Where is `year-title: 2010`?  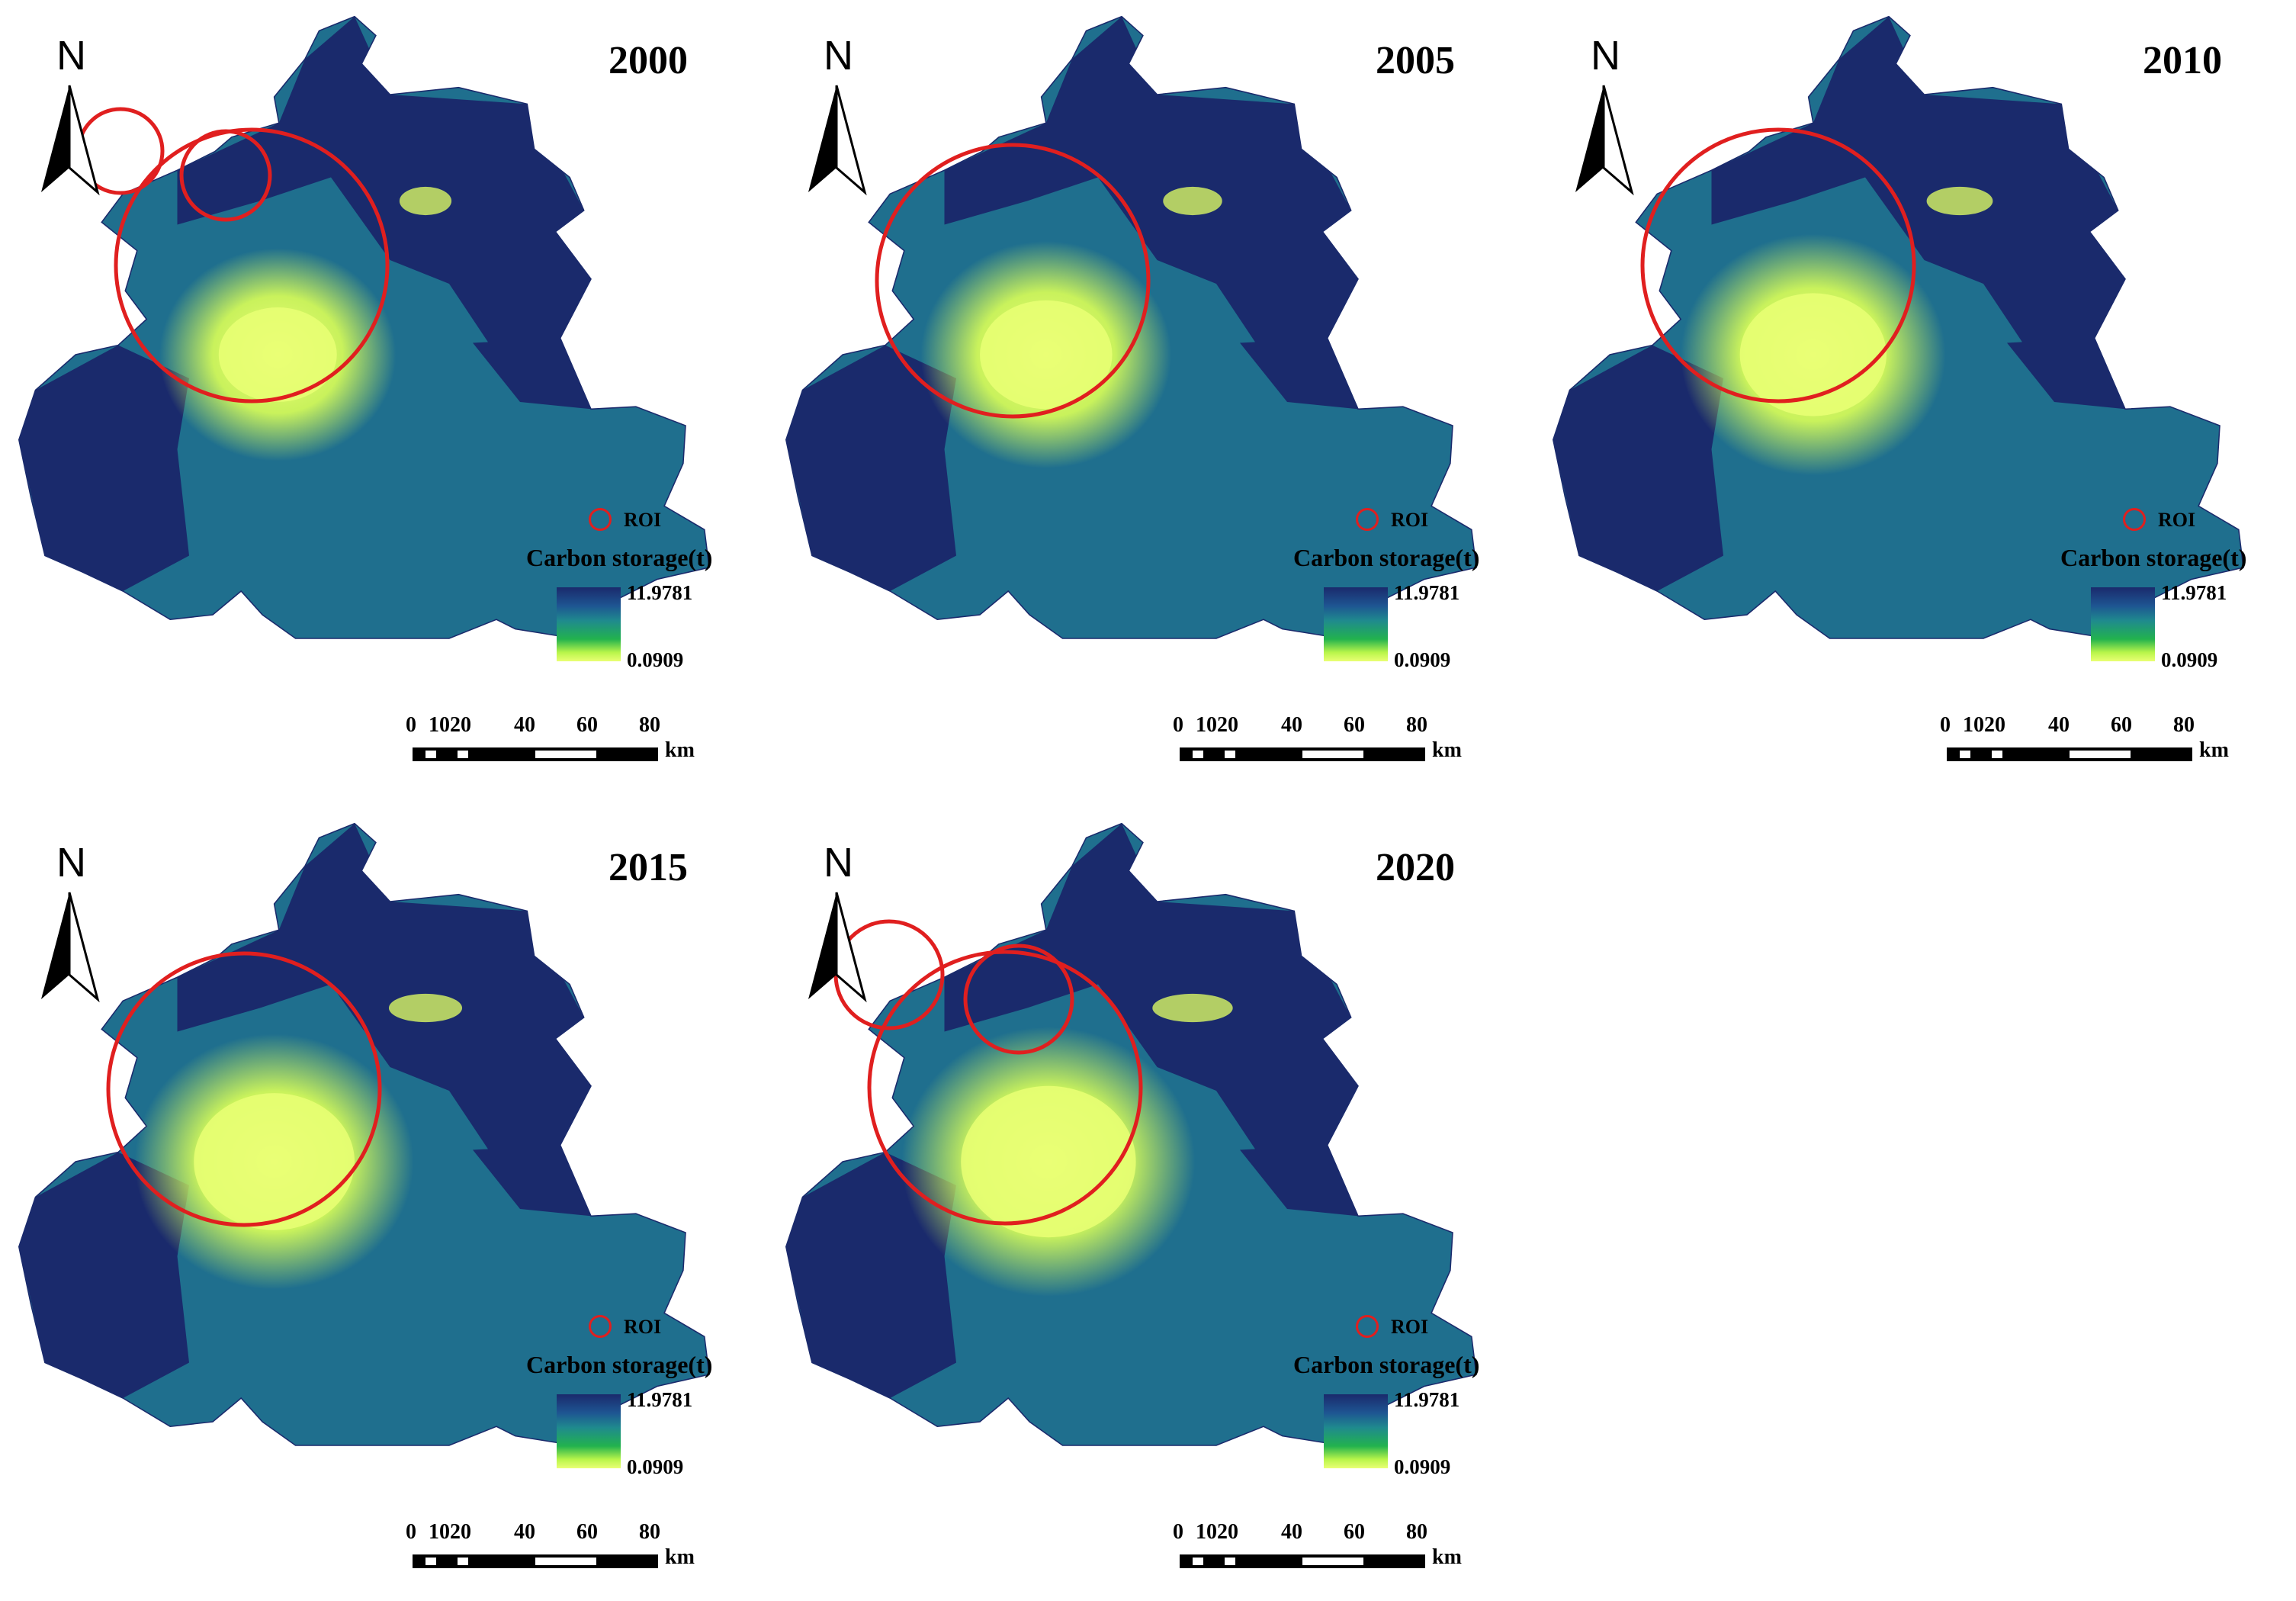
year-title: 2010 is located at coordinates (2182, 60).